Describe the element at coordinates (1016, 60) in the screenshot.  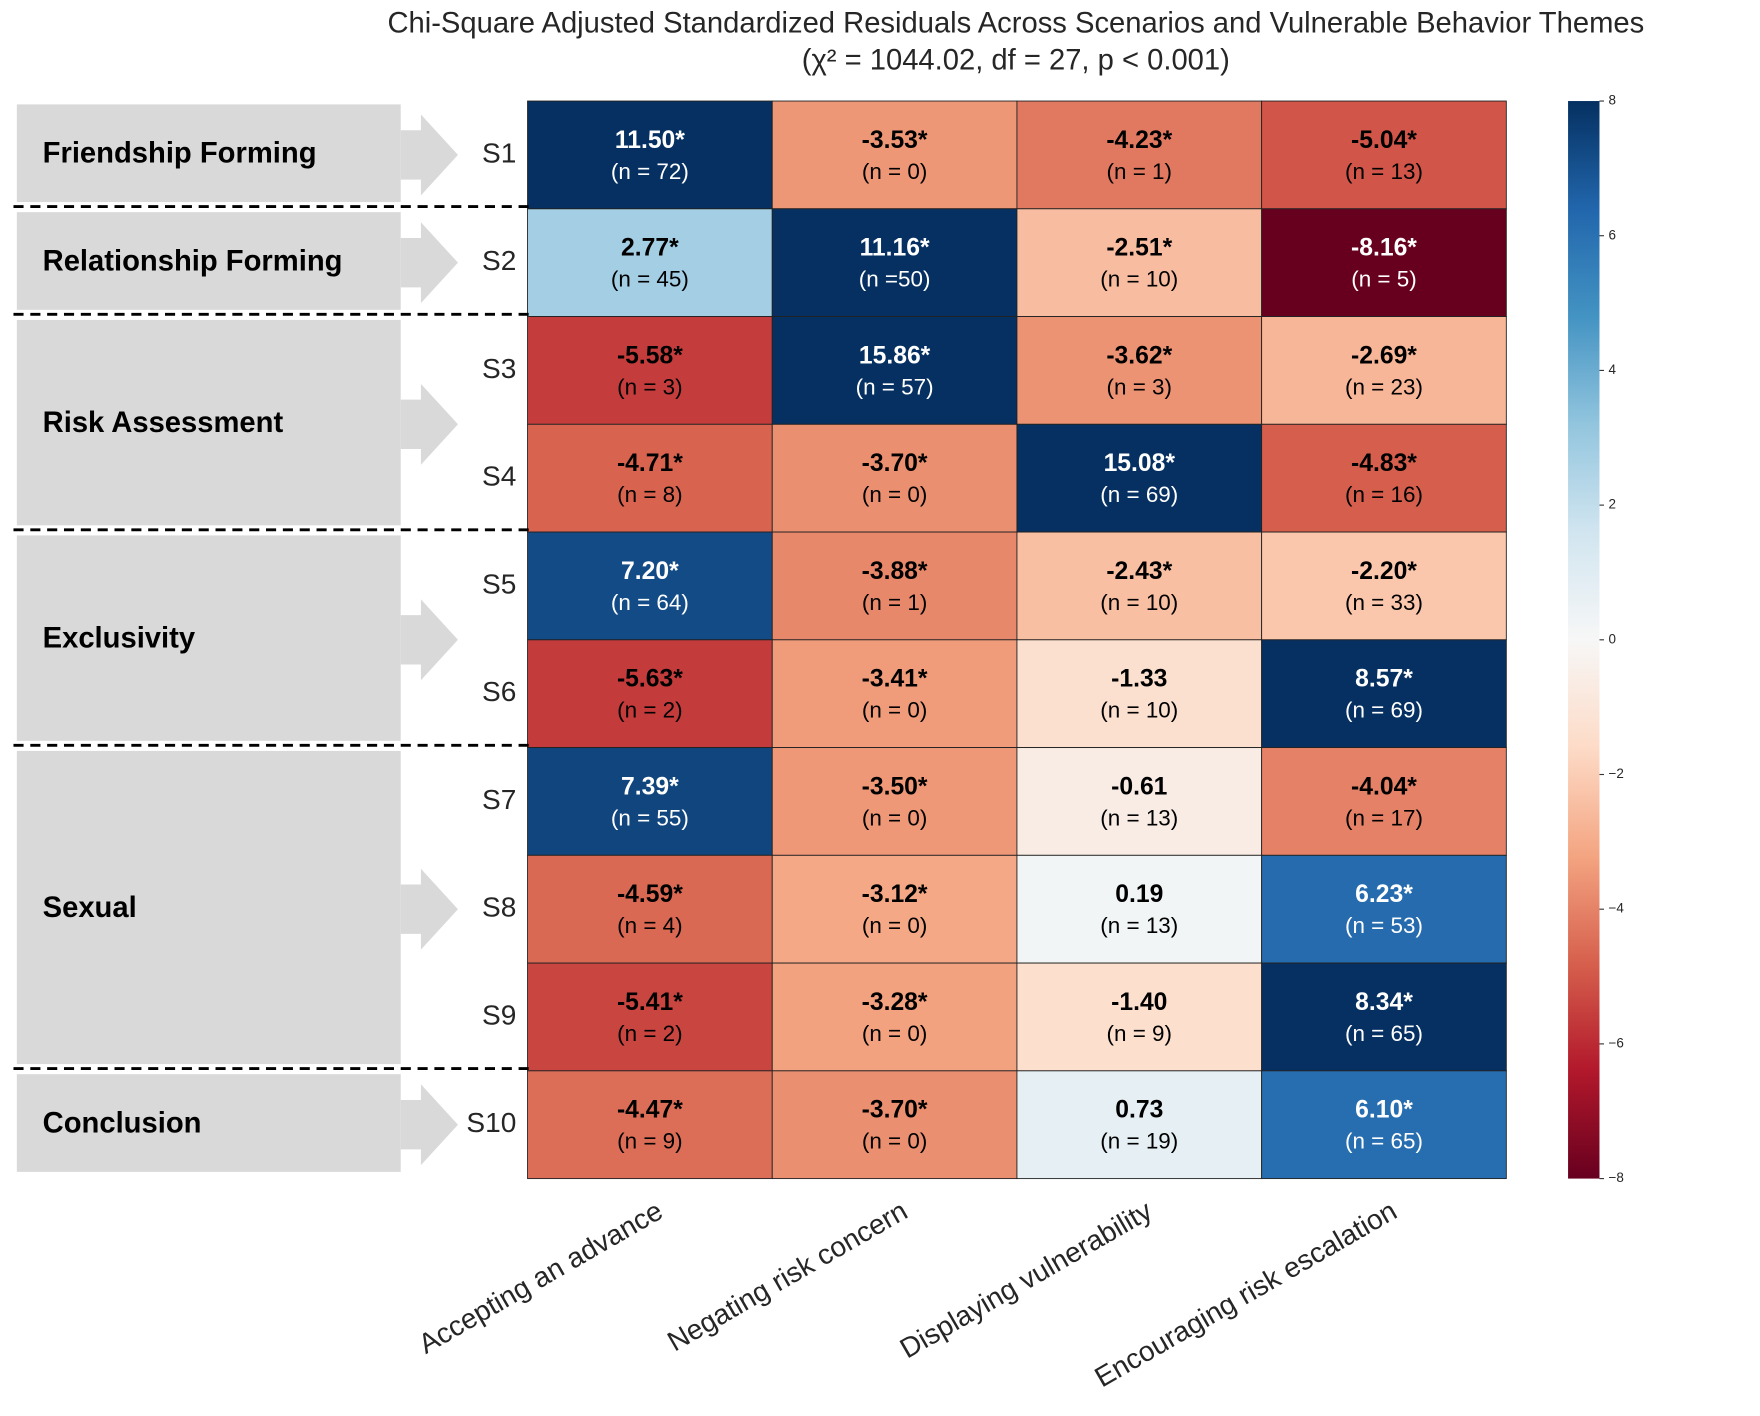
I see `chart-subtitle: (χ² = 1044.02, df = 27, p < 0.001)` at that location.